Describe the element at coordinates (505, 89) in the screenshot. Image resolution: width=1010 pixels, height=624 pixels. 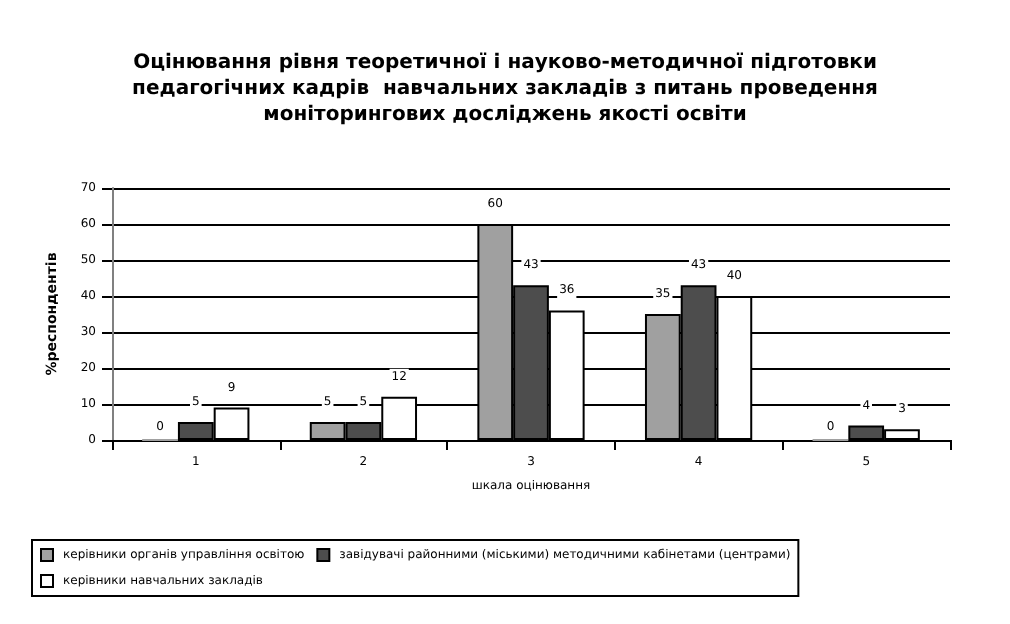
I see `chart-title: Оцінювання рівня теоретичної і науково-методичної підготовки педагогічних кадрів навчальних закладів з питань проведення моніторингових досліджень якості освіти` at that location.